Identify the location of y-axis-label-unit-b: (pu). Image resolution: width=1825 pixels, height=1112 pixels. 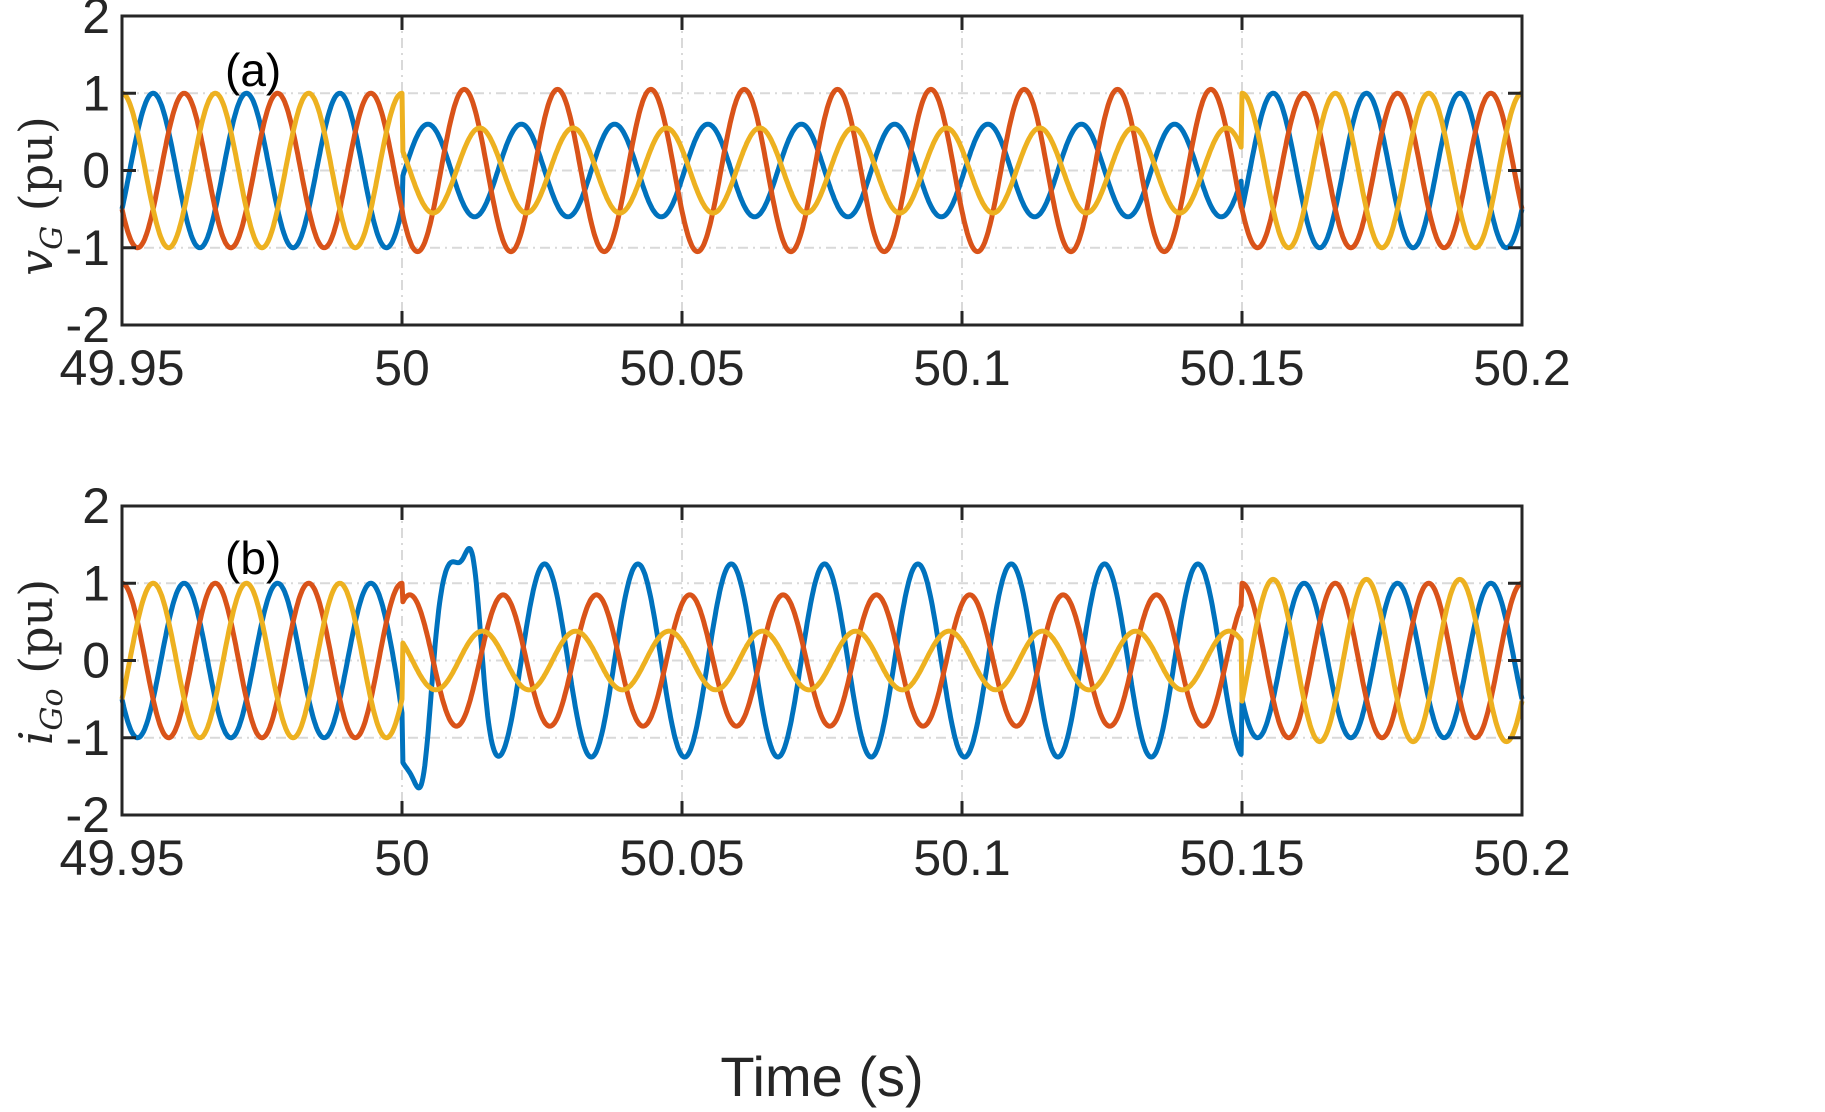
(36, 634).